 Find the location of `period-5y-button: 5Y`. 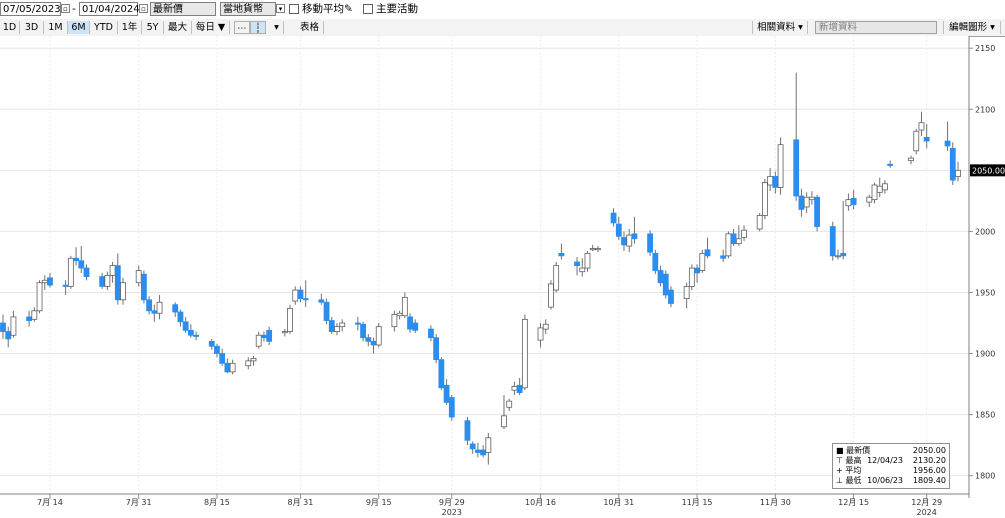

period-5y-button: 5Y is located at coordinates (153, 27).